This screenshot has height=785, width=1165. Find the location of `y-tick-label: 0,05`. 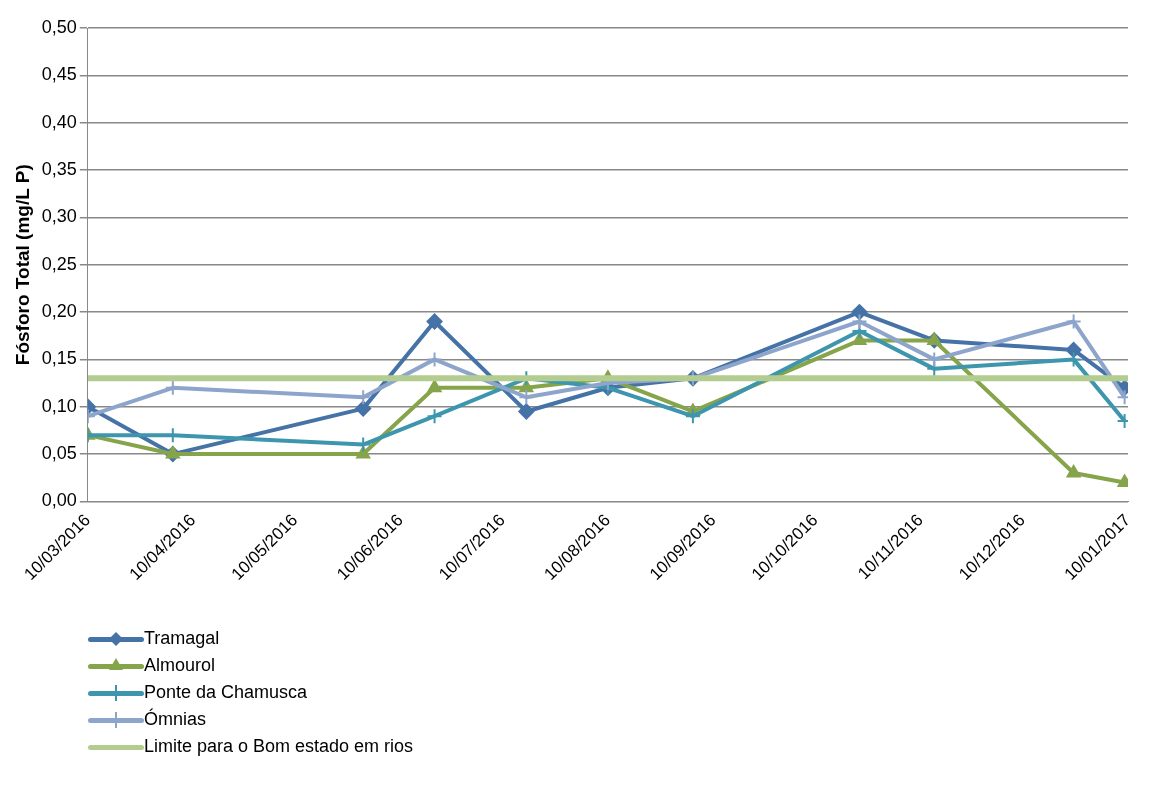

y-tick-label: 0,05 is located at coordinates (59, 453).